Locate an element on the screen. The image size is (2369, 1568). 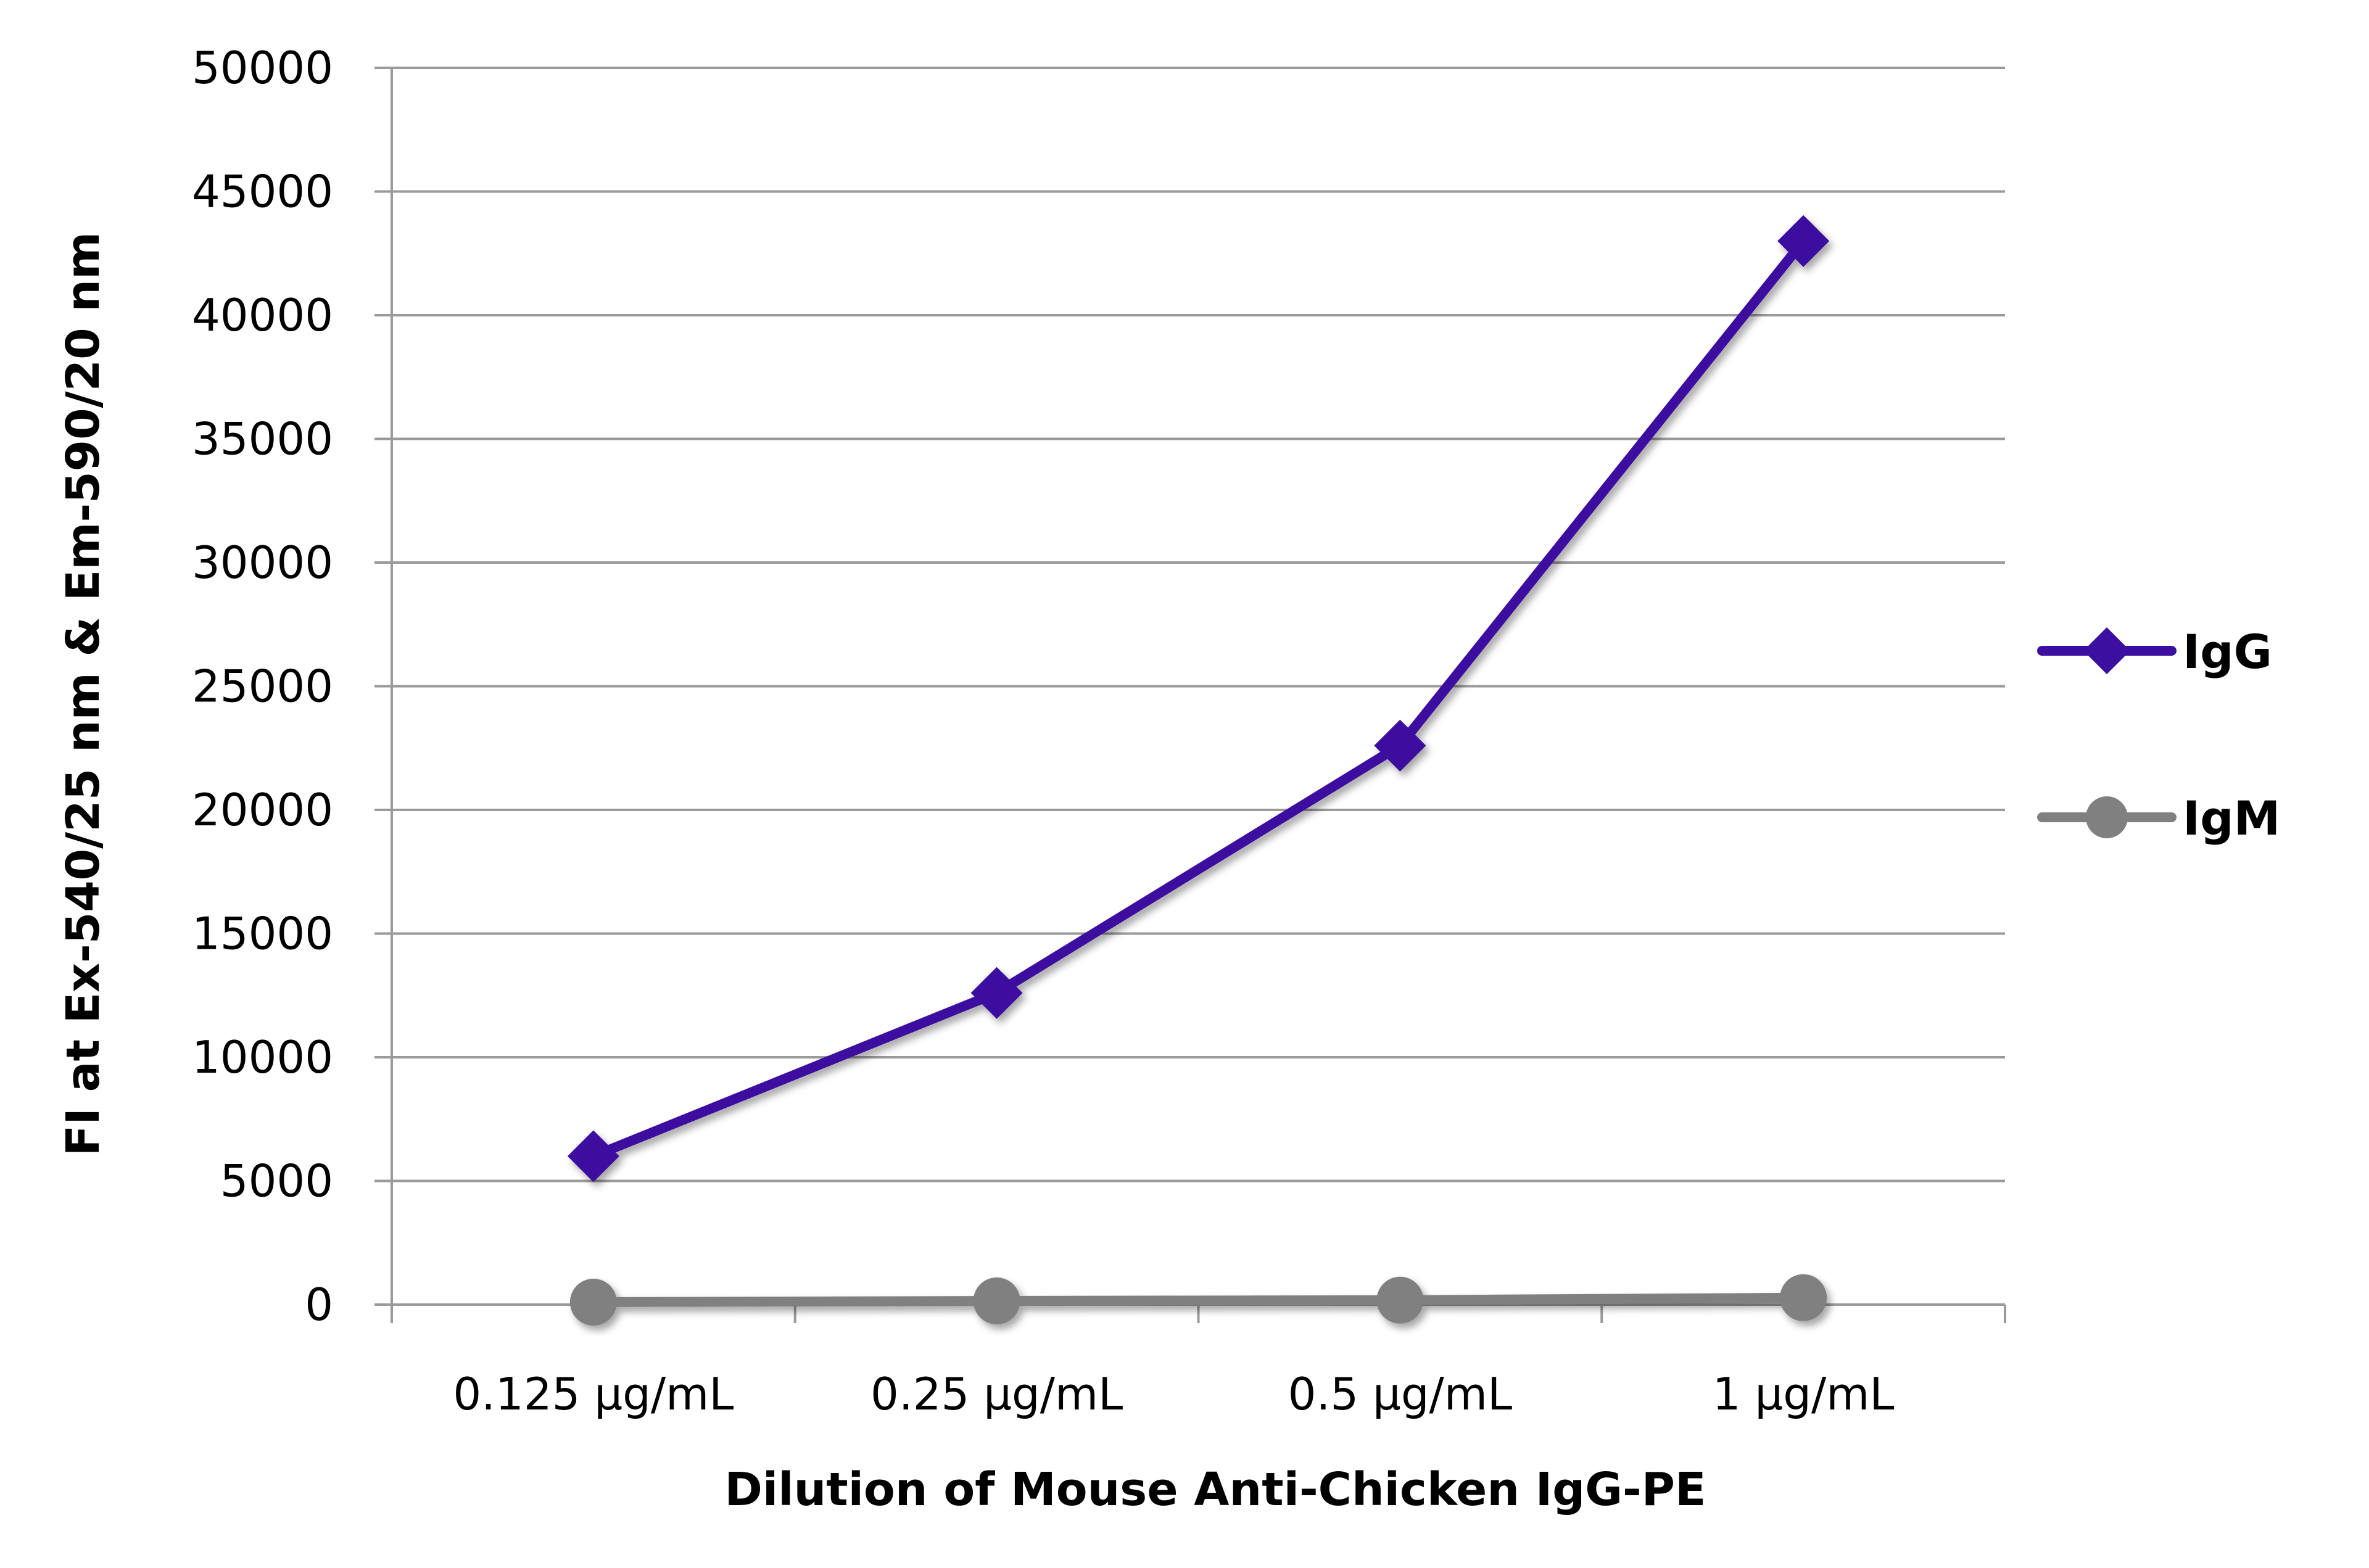
legend: IgG IgM is located at coordinates (2158, 735).